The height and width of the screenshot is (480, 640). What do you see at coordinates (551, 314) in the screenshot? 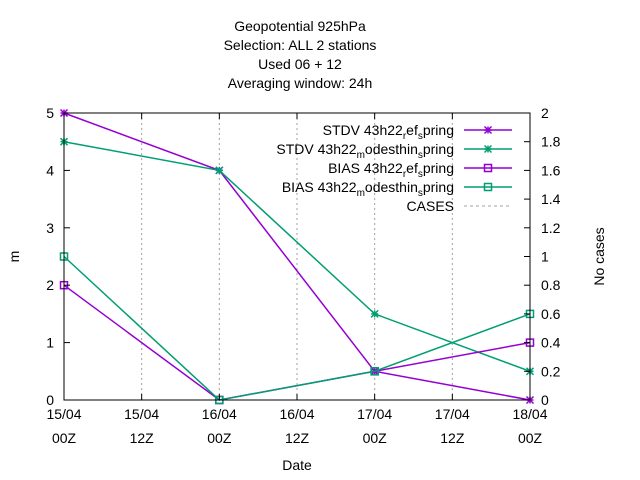
I see `y2-tick-label: 0.6` at bounding box center [551, 314].